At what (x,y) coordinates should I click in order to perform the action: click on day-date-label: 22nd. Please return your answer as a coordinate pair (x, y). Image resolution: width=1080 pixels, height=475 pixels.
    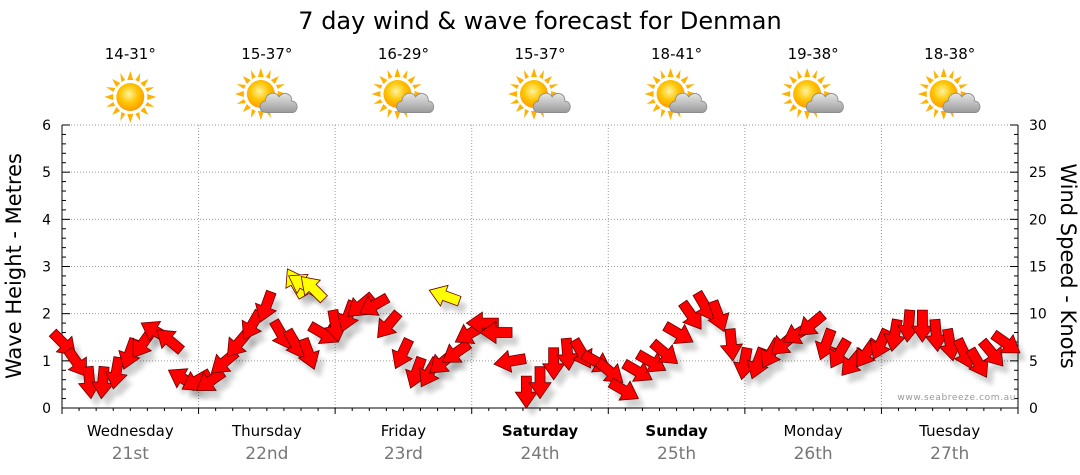
    Looking at the image, I should click on (266, 454).